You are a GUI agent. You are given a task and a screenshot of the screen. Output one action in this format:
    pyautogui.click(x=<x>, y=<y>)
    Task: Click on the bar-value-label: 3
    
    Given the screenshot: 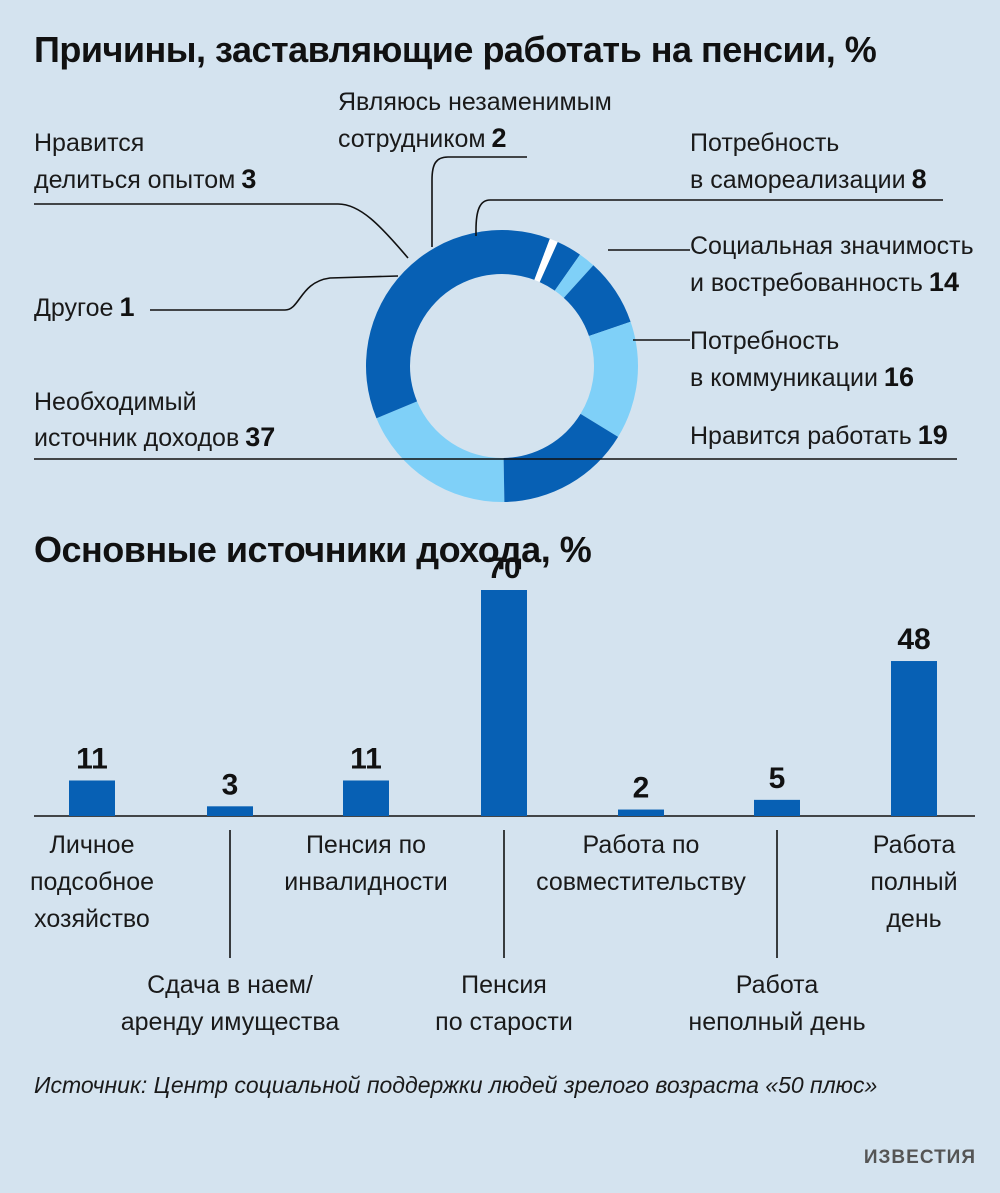 What is the action you would take?
    pyautogui.click(x=230, y=784)
    